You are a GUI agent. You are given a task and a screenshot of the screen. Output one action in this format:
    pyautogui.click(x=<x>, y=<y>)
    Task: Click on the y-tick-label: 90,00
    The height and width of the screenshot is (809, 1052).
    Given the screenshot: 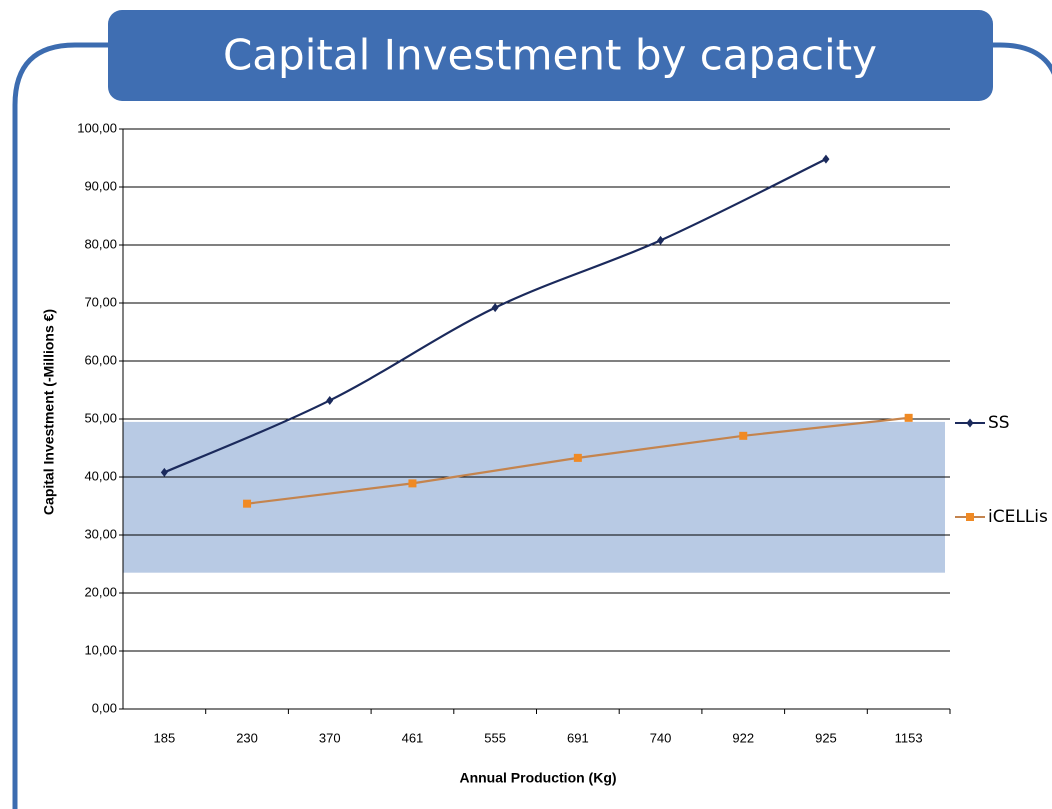 What is the action you would take?
    pyautogui.click(x=100, y=185)
    